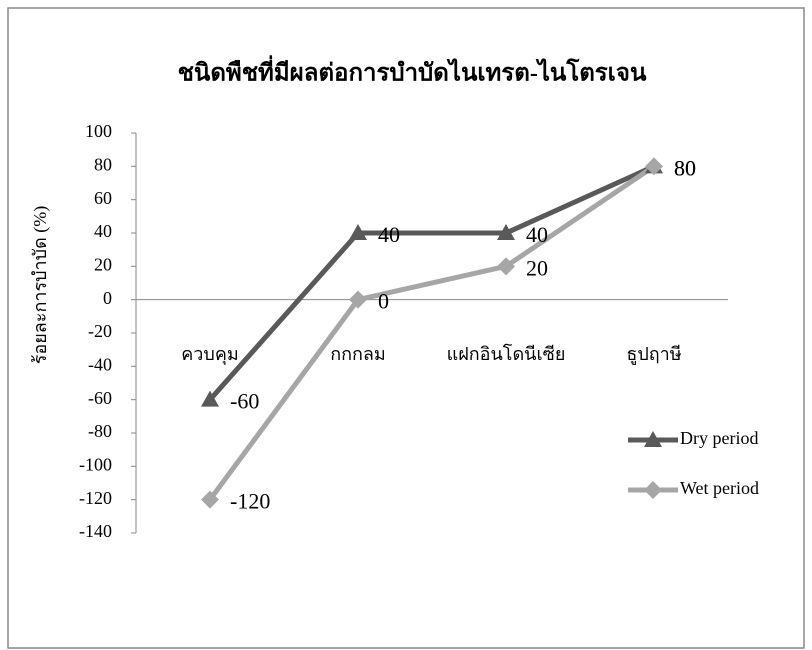 The image size is (812, 650). What do you see at coordinates (250, 501) in the screenshot?
I see `data-label: -120` at bounding box center [250, 501].